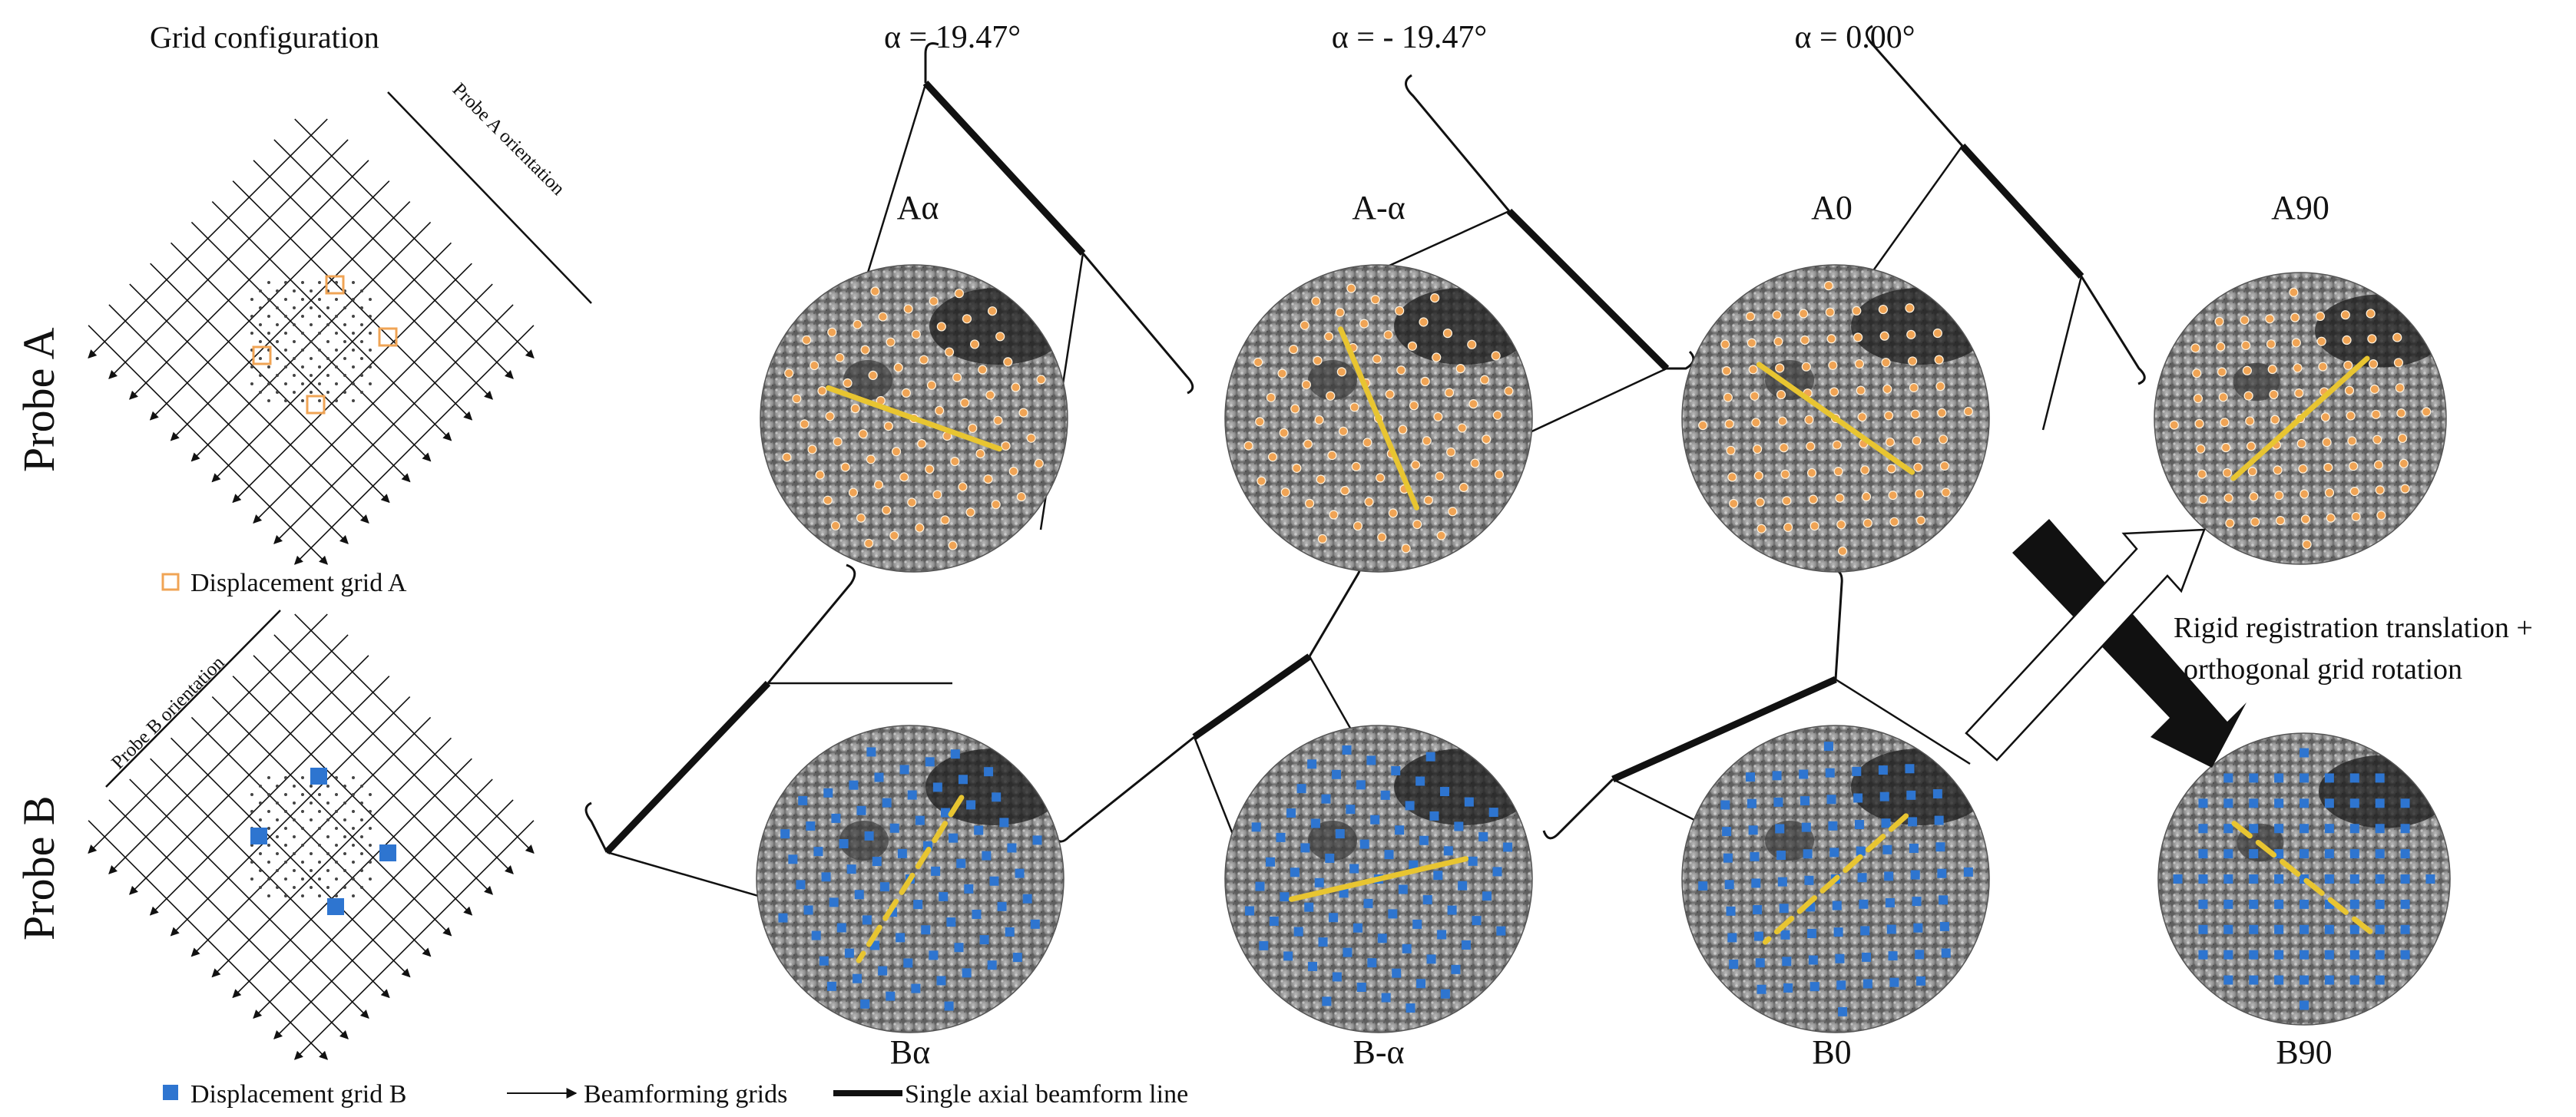 The image size is (2576, 1117). Describe the element at coordinates (1378, 1052) in the screenshot. I see `panel-label-b-neg-alpha: B-α` at that location.